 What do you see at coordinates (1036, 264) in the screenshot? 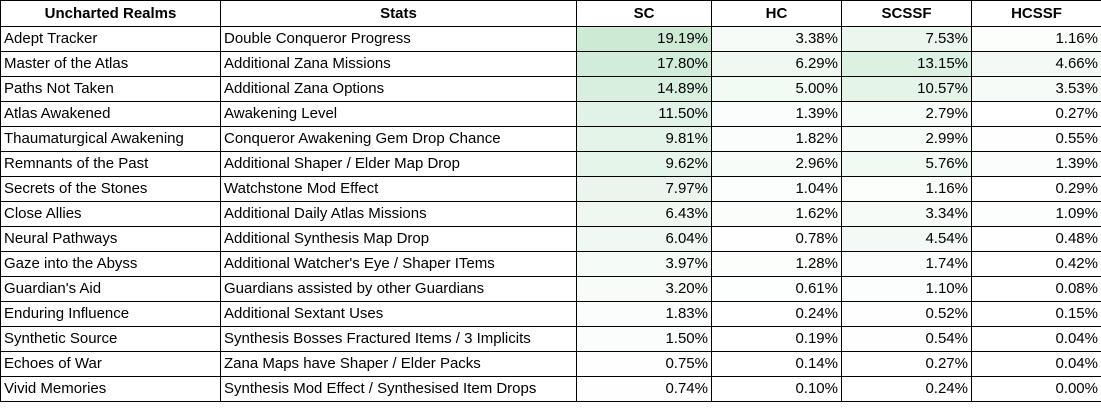
I see `hcssf-cell: 0.42%` at bounding box center [1036, 264].